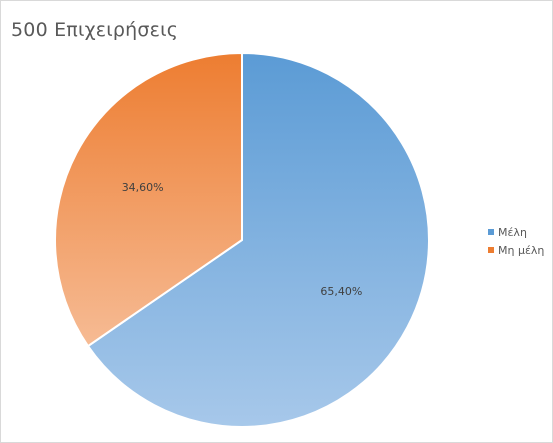 The height and width of the screenshot is (443, 553). What do you see at coordinates (341, 291) in the screenshot?
I see `data-label-members: 65,40%` at bounding box center [341, 291].